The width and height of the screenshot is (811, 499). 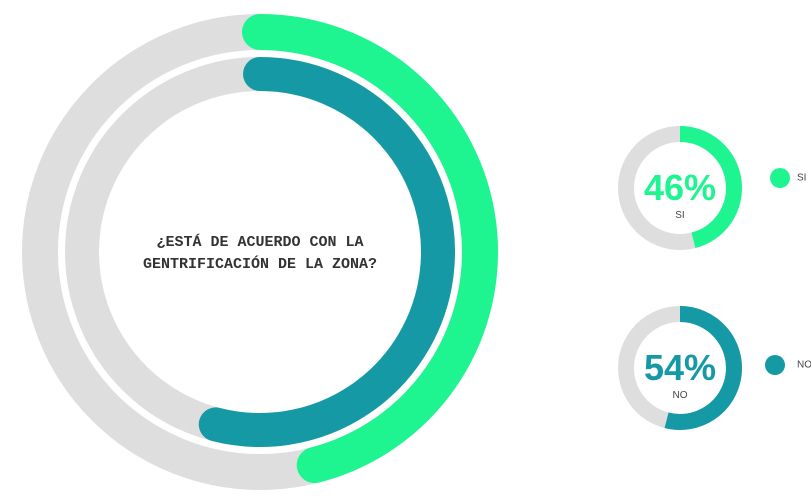 I want to click on donut-label: SI, so click(x=679, y=215).